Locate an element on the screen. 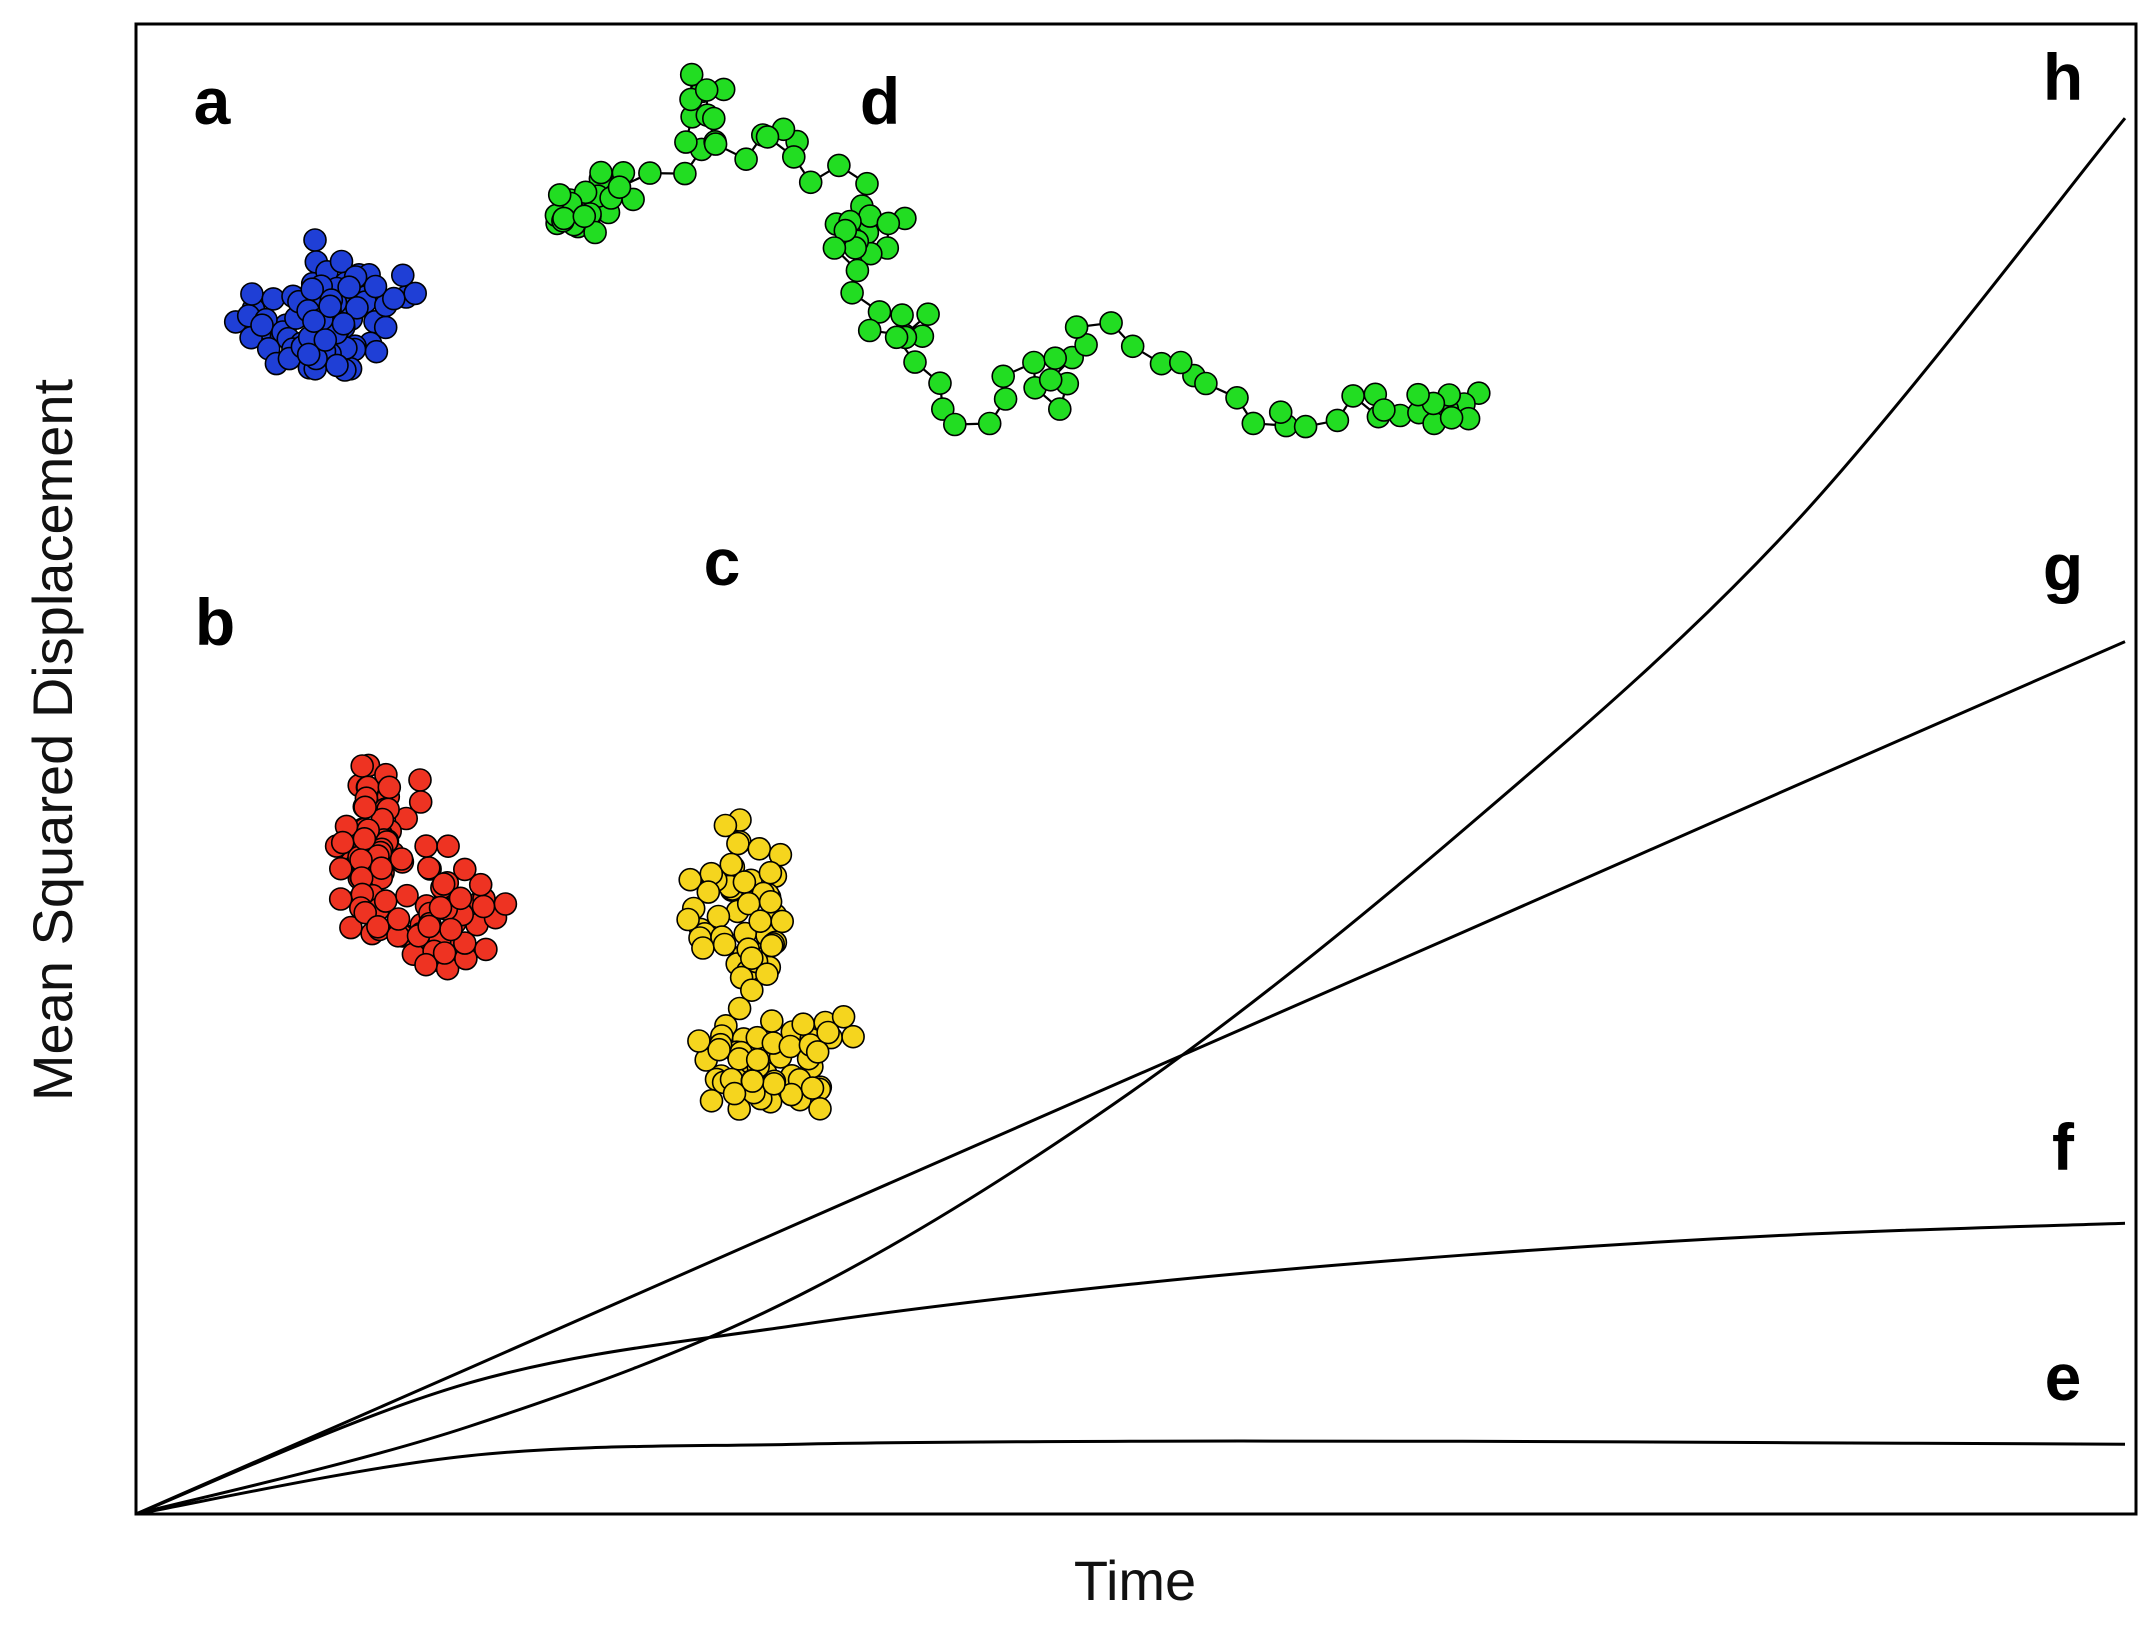 Image resolution: width=2155 pixels, height=1640 pixels. trajectory-label-c: c is located at coordinates (722, 562).